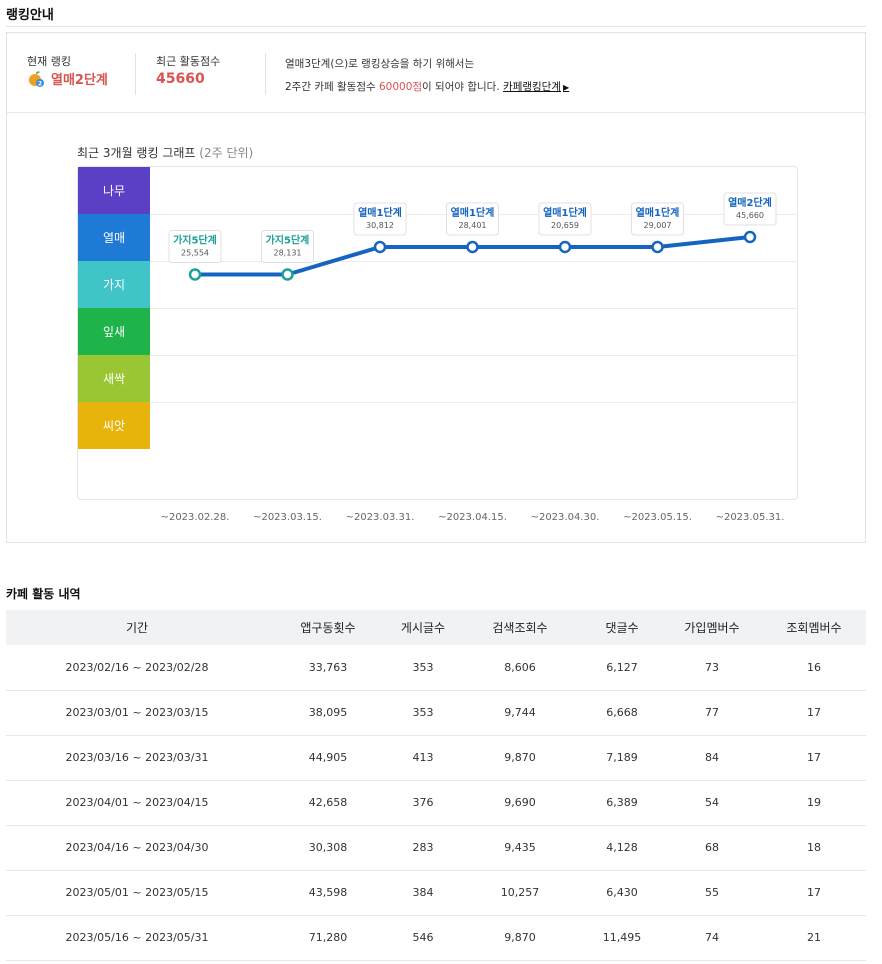 The height and width of the screenshot is (964, 882). Describe the element at coordinates (712, 938) in the screenshot. I see `cell-new-members: 74` at that location.